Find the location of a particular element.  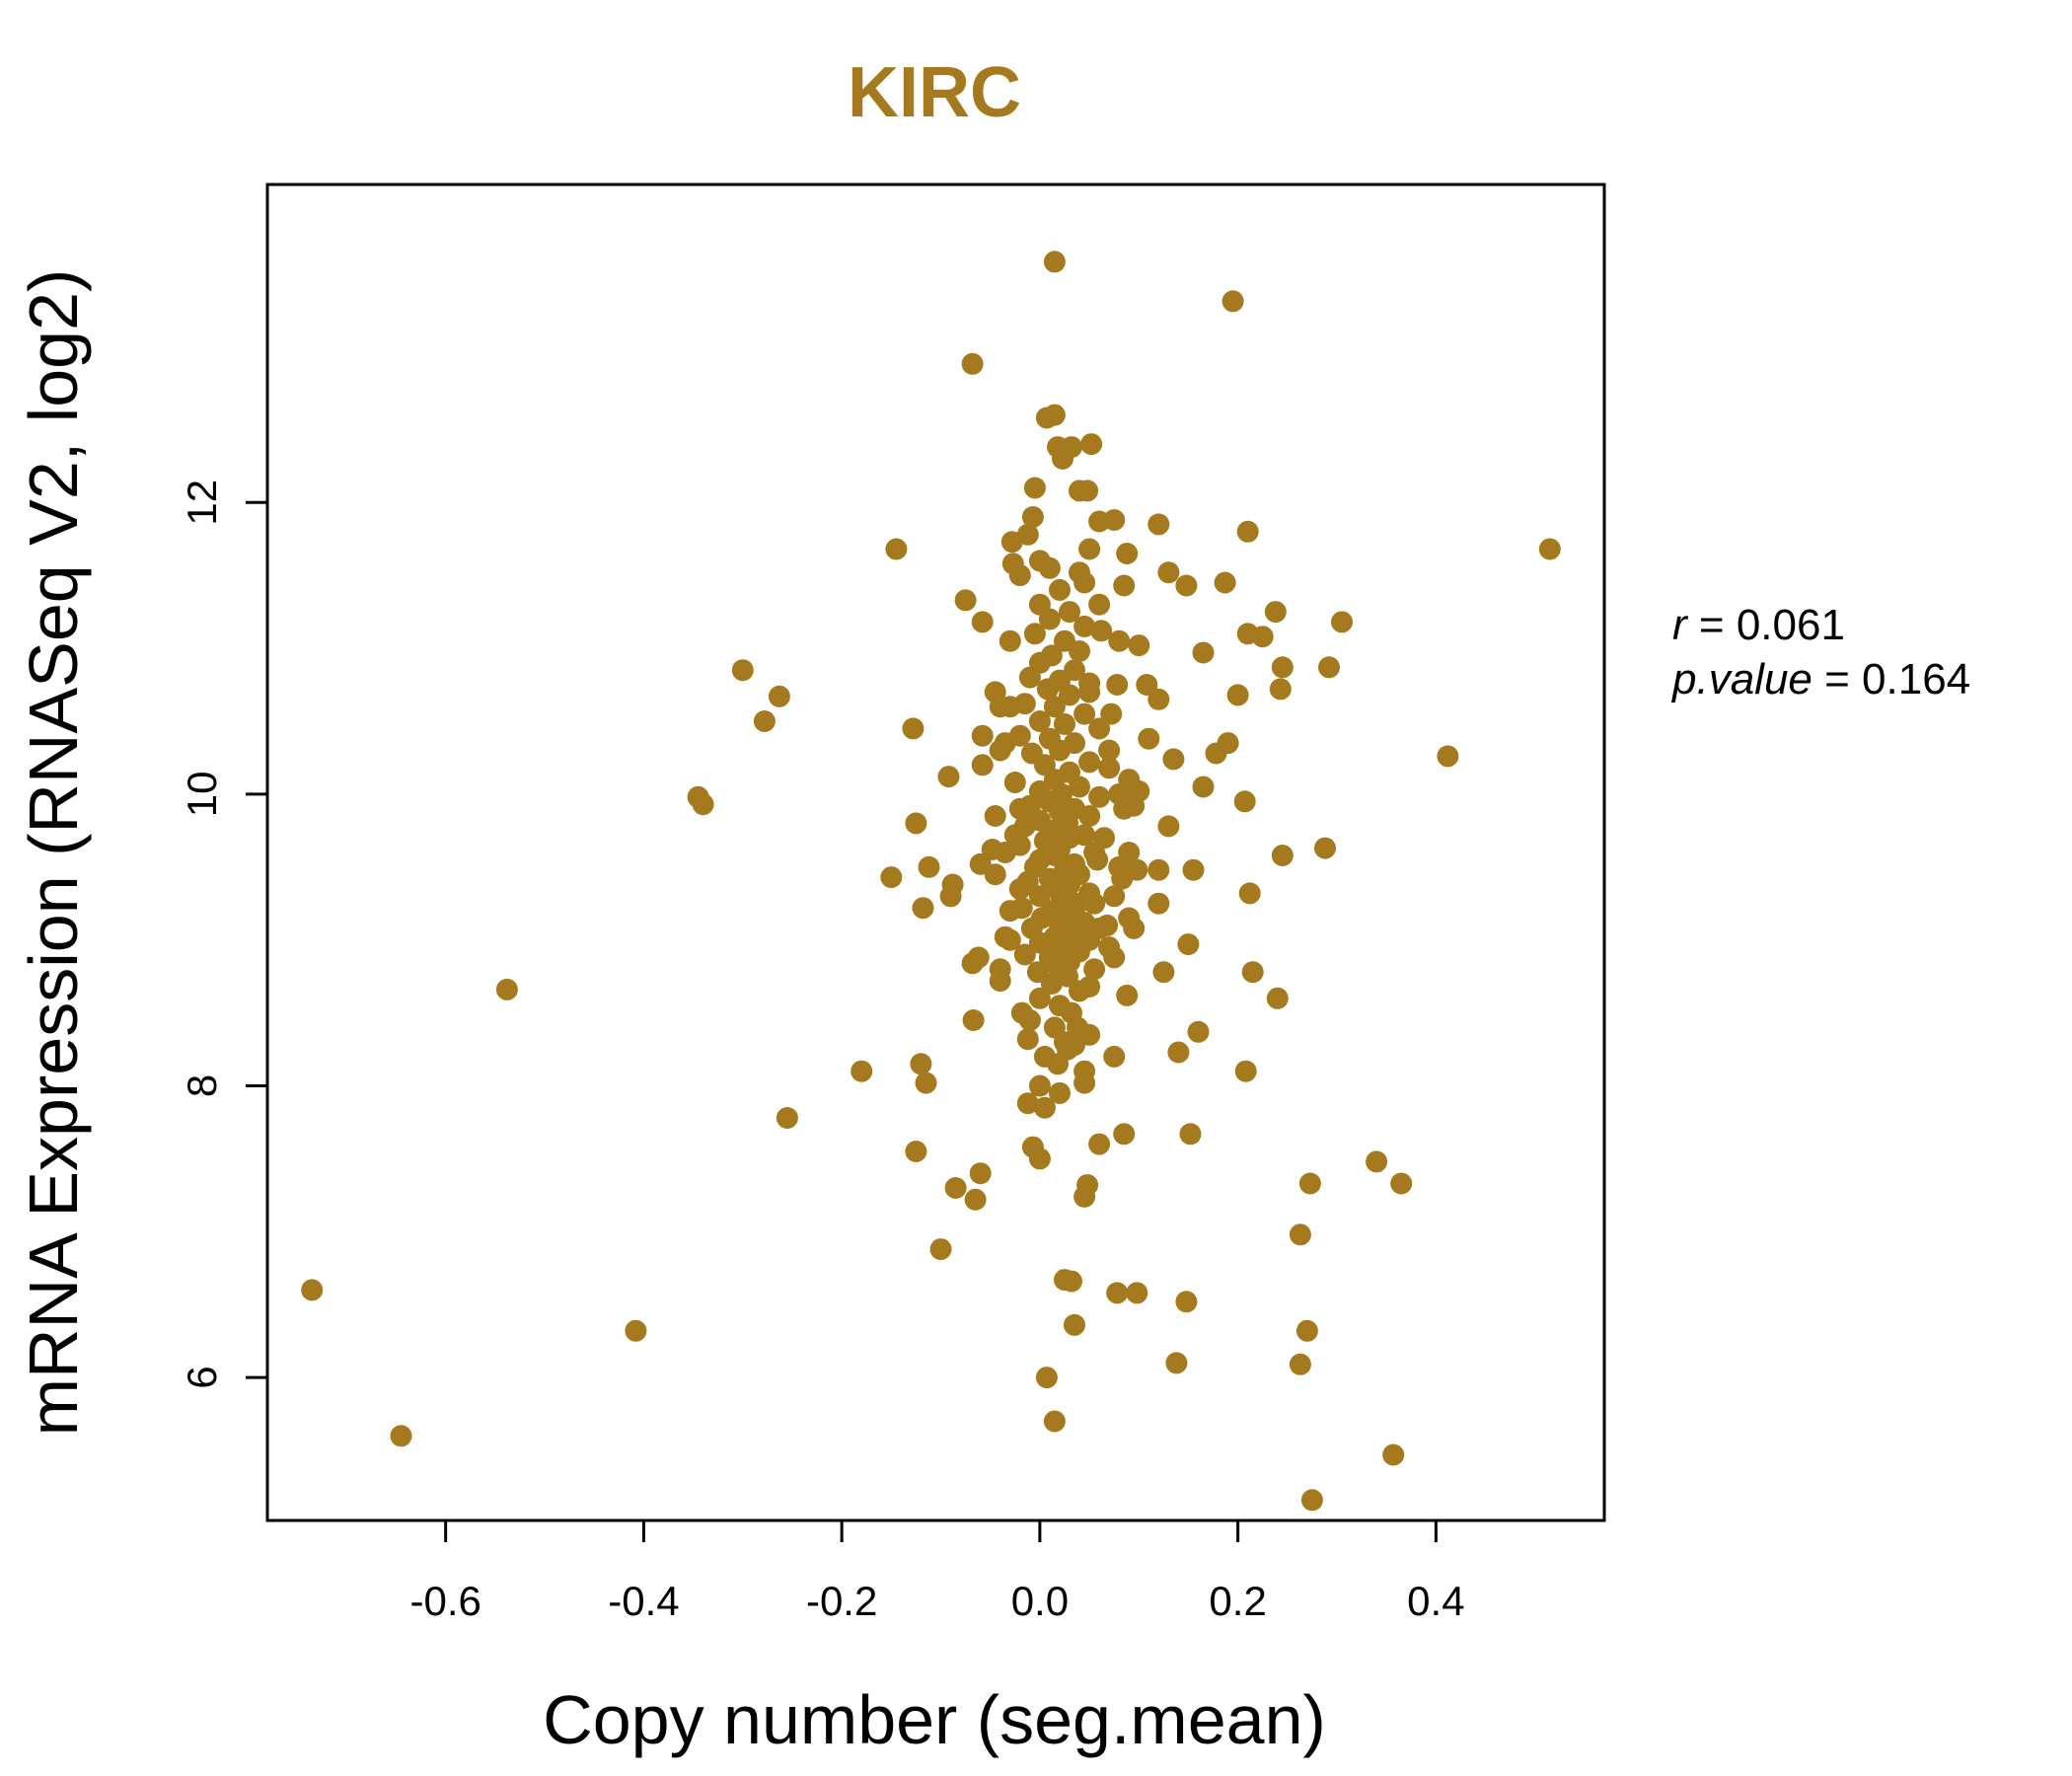

svg-text: p.value = 0.164 is located at coordinates (1820, 679).